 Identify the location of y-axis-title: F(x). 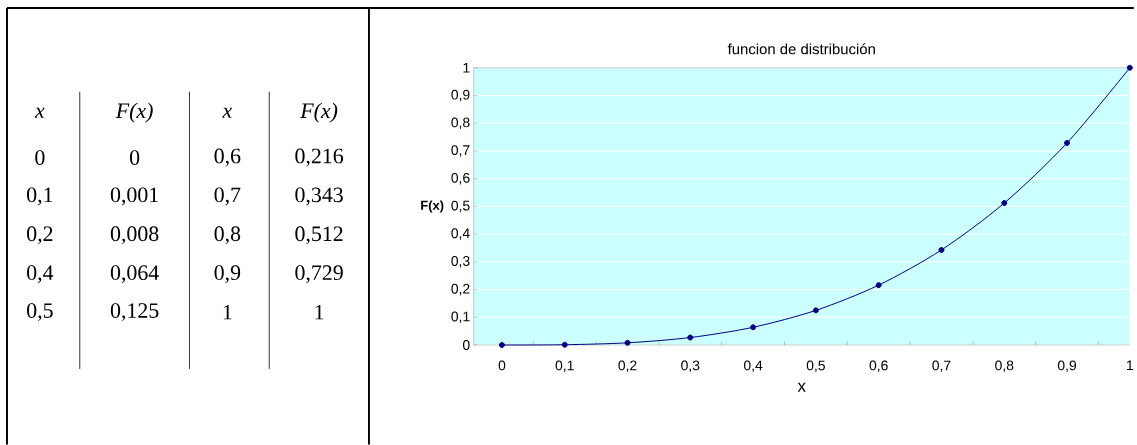
(432, 206).